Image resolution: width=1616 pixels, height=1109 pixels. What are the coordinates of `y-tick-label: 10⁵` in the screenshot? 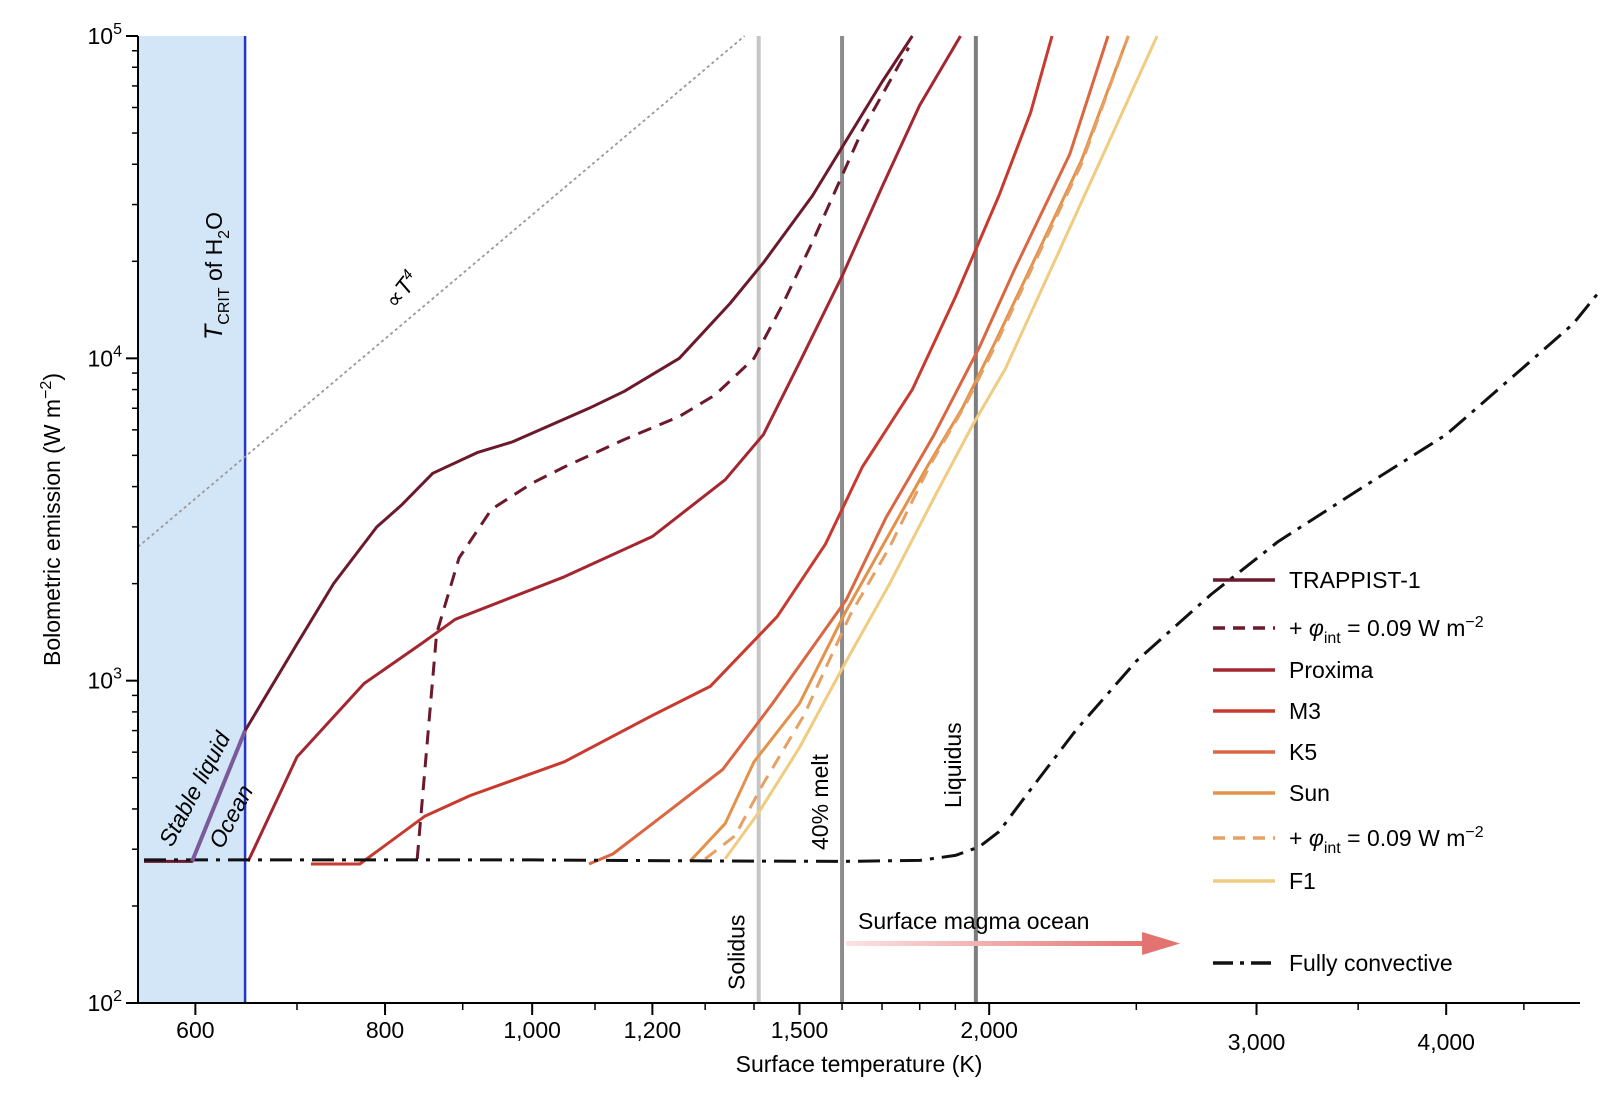 It's located at (105, 35).